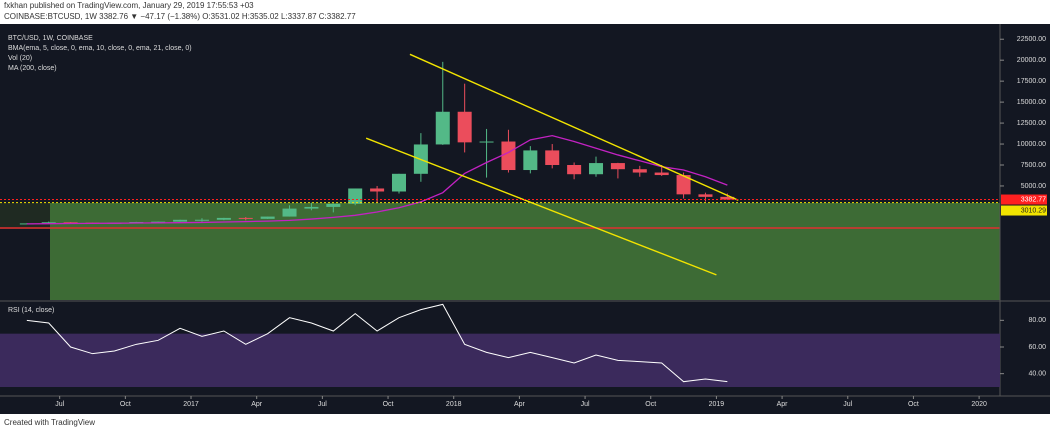  I want to click on position-zone-left, so click(25, 216).